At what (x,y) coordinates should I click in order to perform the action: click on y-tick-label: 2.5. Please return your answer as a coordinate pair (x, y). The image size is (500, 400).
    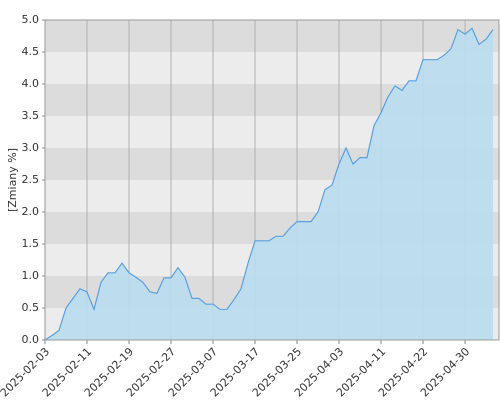
    Looking at the image, I should click on (31, 179).